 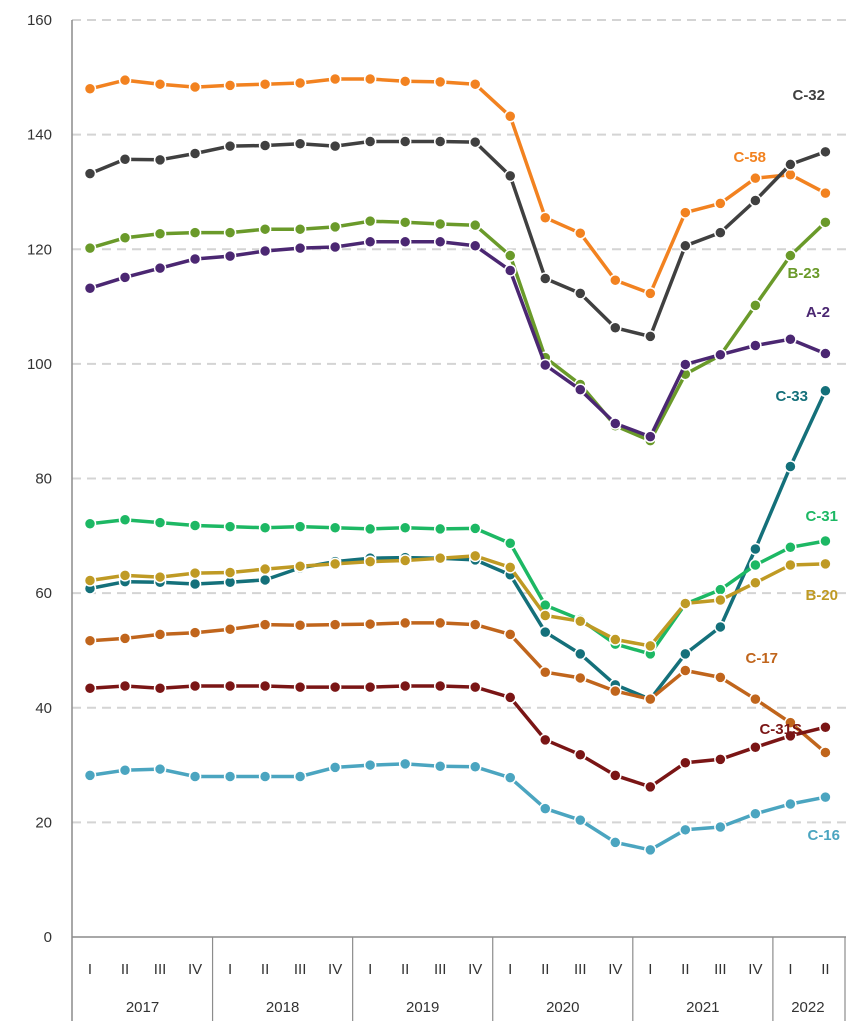 What do you see at coordinates (808, 95) in the screenshot?
I see `series-label-c-32: C-32` at bounding box center [808, 95].